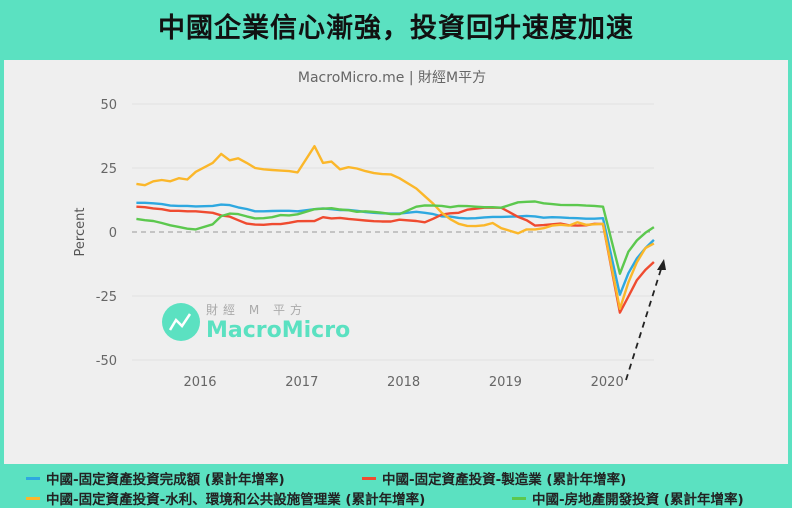 The width and height of the screenshot is (792, 508). I want to click on y-tick-label: -25, so click(106, 297).